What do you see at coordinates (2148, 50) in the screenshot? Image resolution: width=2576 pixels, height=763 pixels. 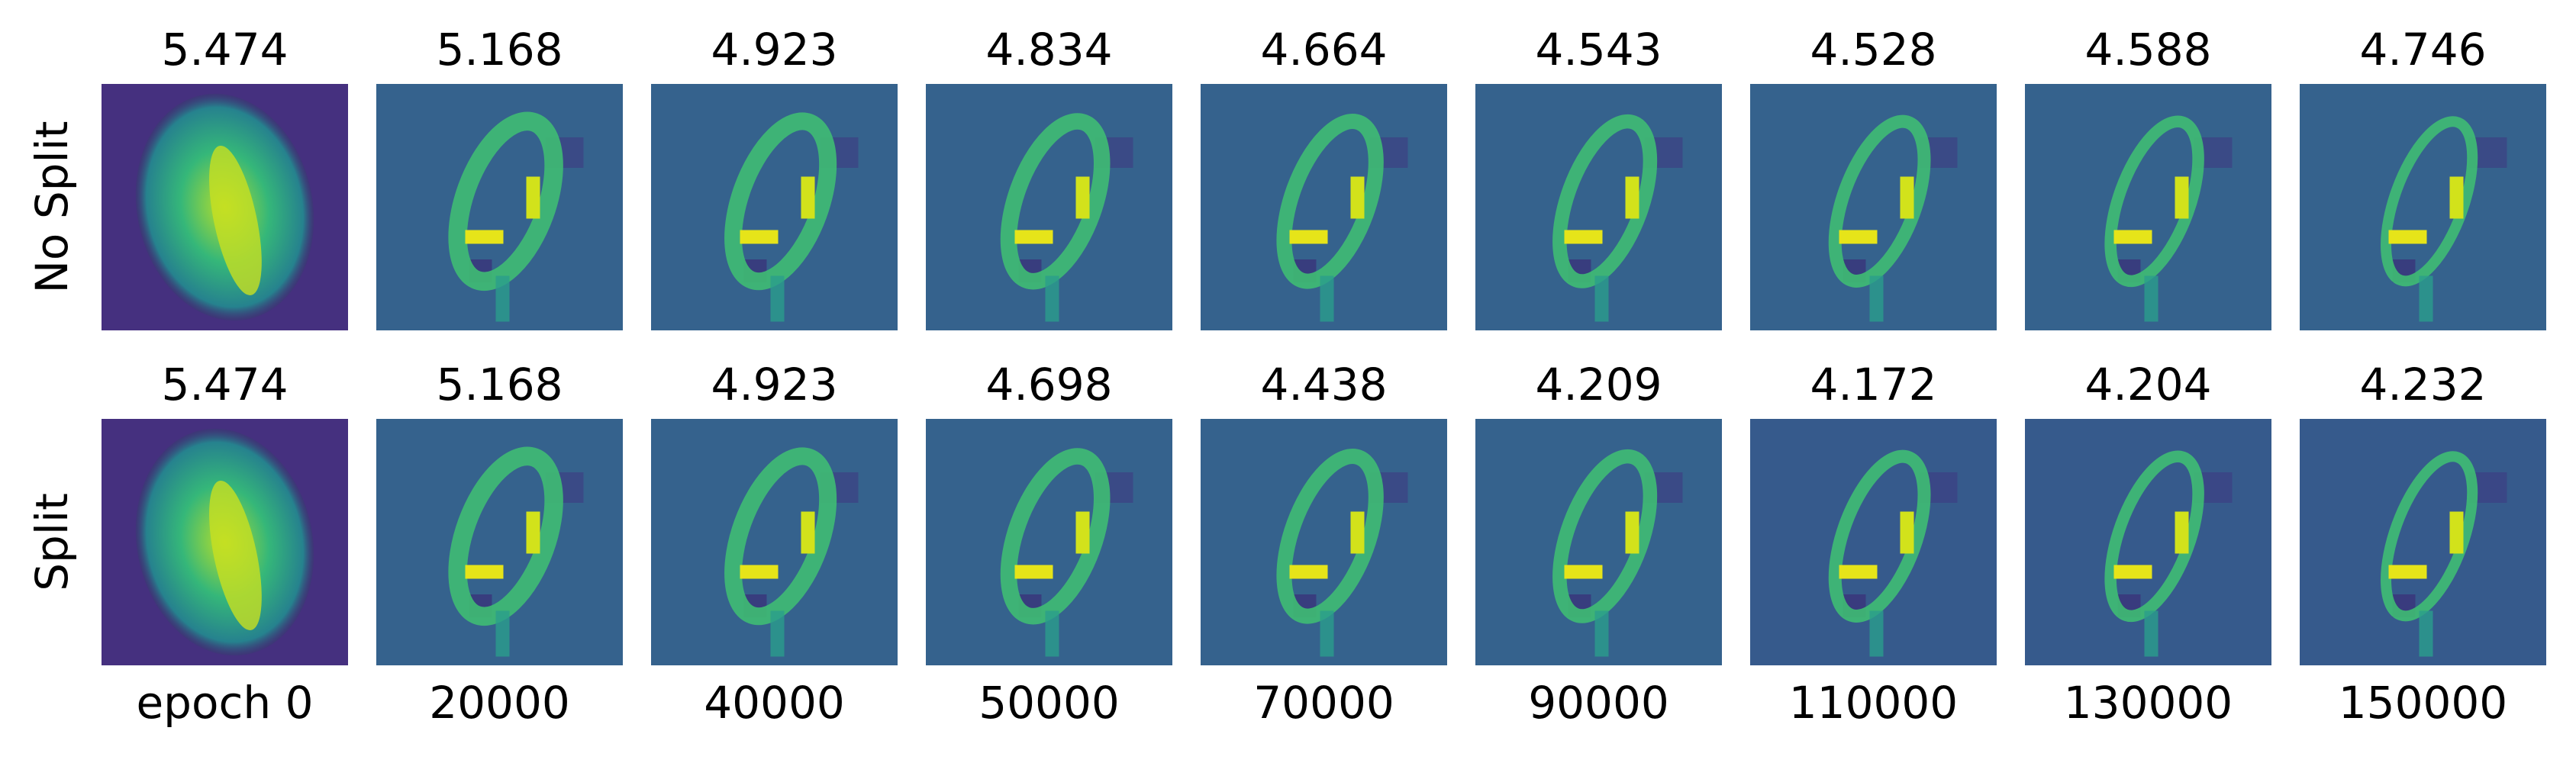 I see `panel-title: 4.588` at bounding box center [2148, 50].